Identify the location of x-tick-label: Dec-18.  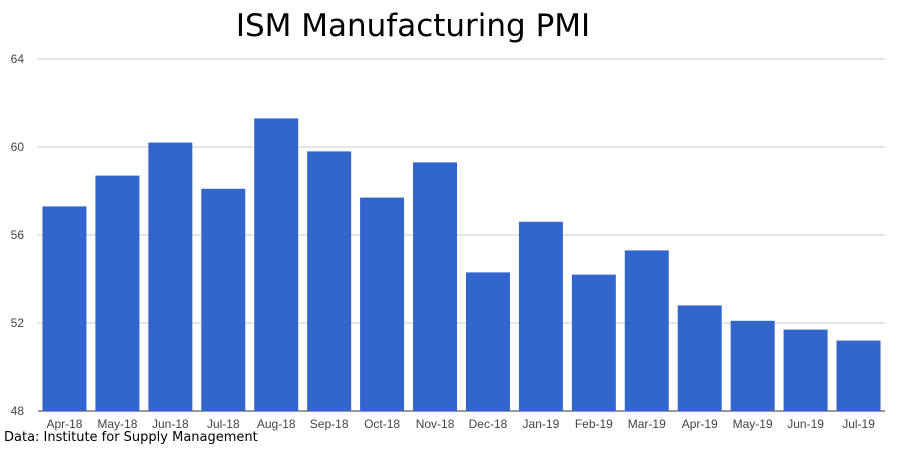
(488, 424).